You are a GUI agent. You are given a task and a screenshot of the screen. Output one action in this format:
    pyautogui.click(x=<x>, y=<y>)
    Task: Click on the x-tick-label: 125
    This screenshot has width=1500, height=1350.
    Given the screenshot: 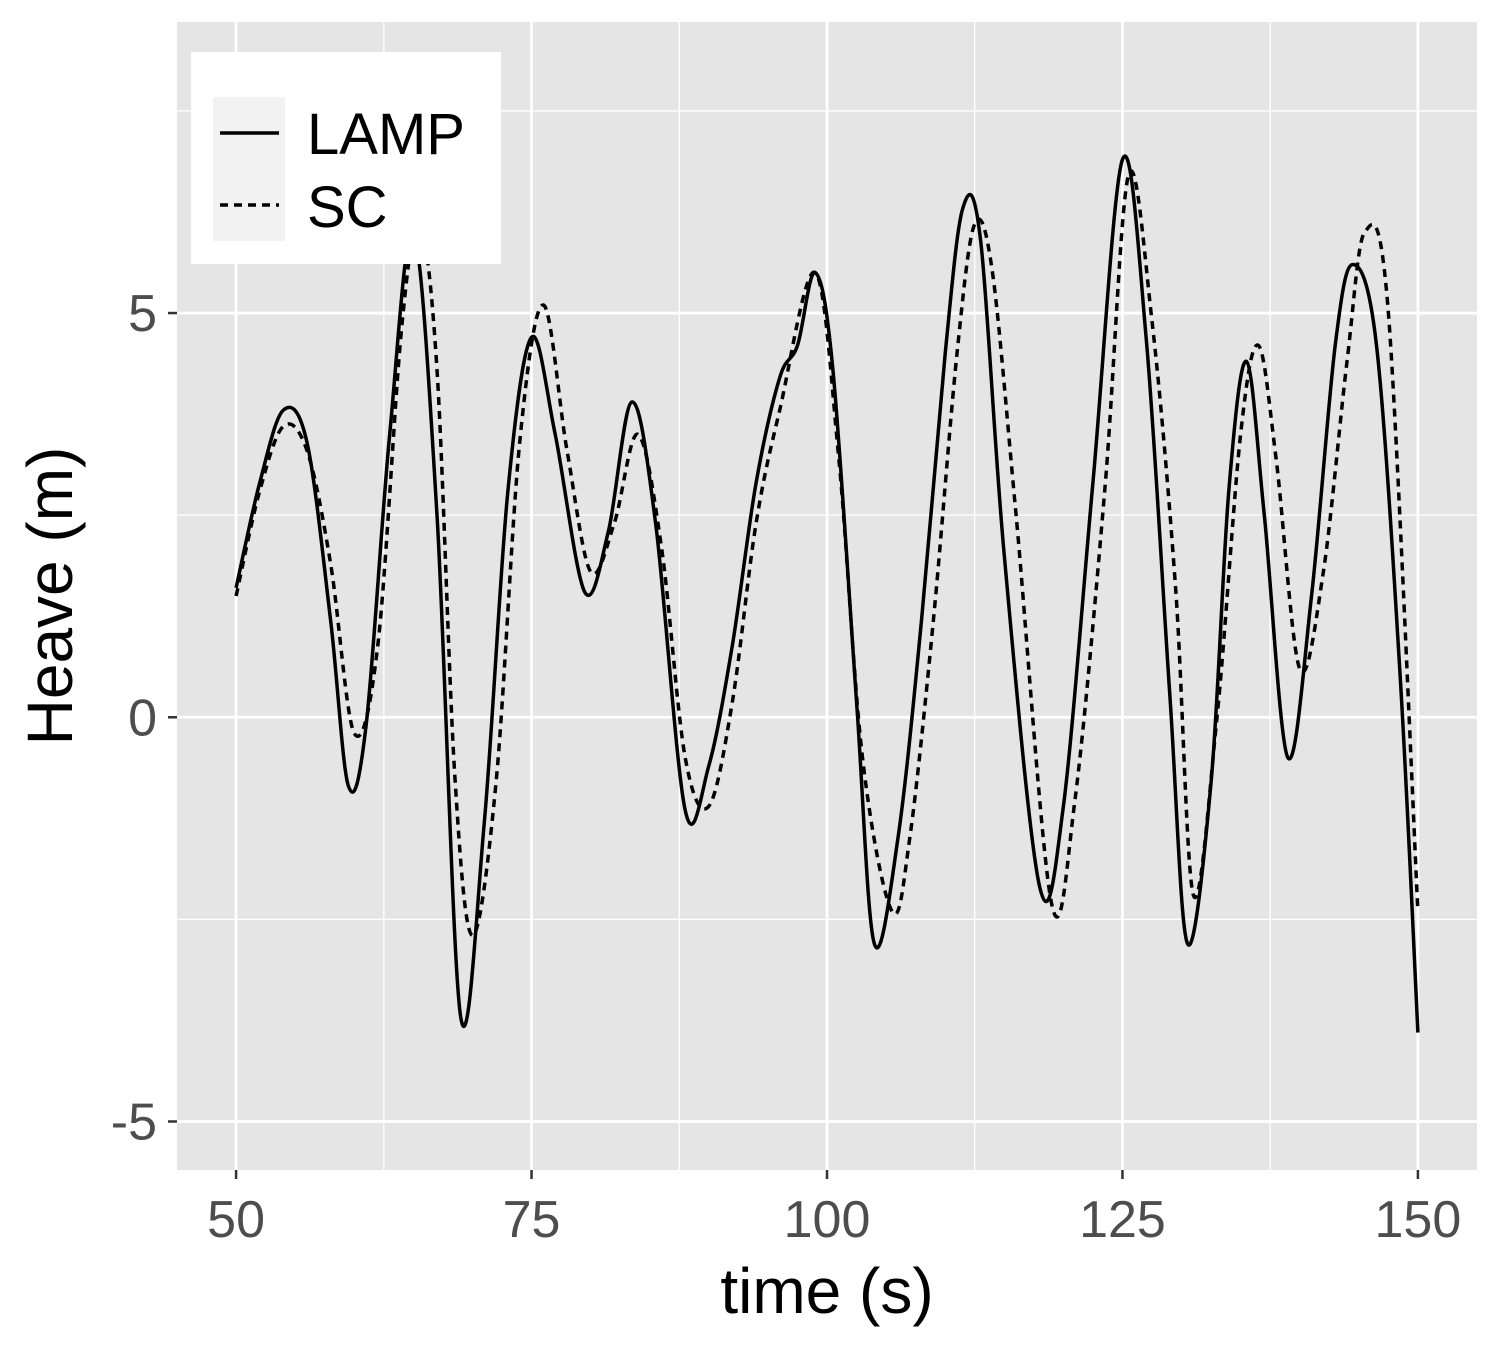 What is the action you would take?
    pyautogui.click(x=1122, y=1220)
    